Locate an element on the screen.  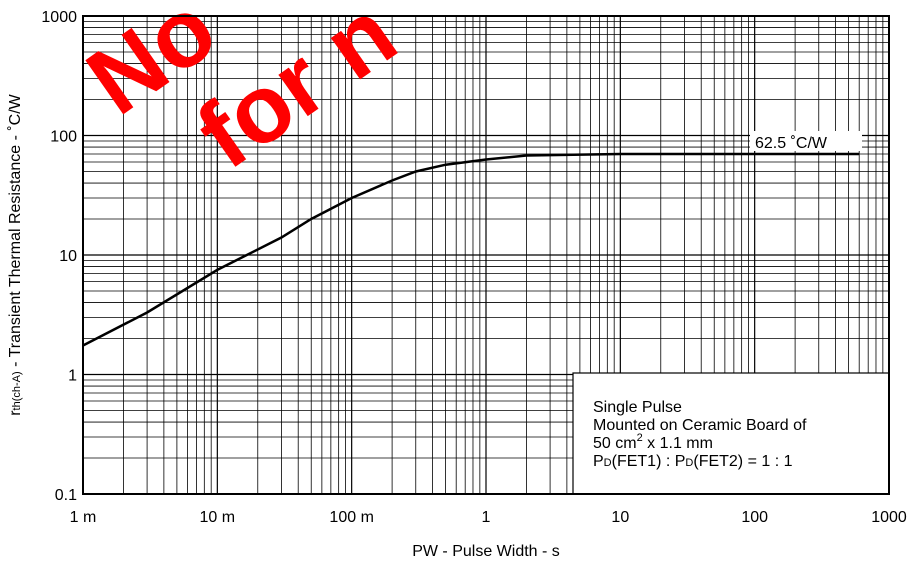
text-part: (FET2) = 1 : 1 is located at coordinates (742, 461).